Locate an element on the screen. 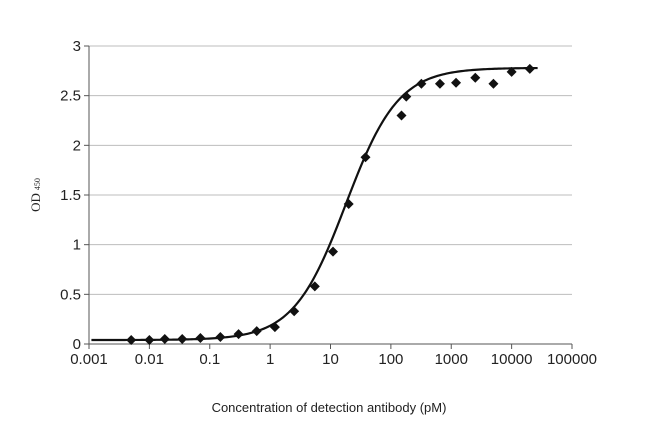 The height and width of the screenshot is (427, 650). y-tick-label: 1 is located at coordinates (77, 245).